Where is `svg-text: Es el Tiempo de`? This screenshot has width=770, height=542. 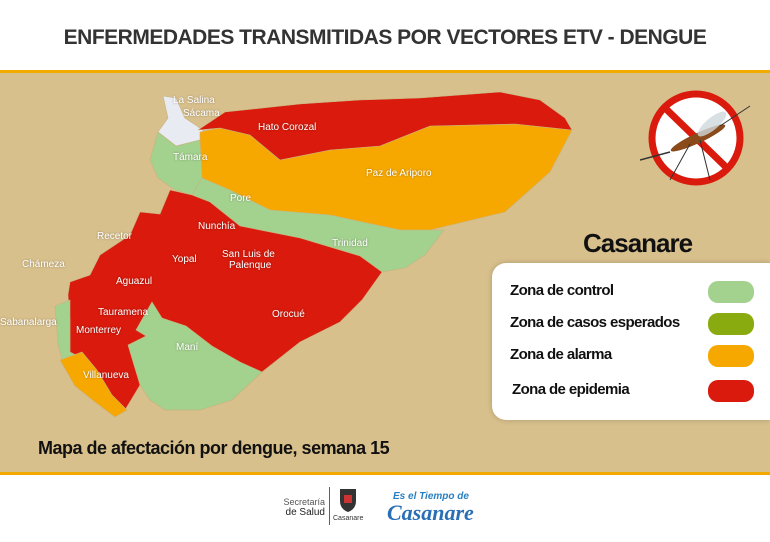
svg-text: Es el Tiempo de is located at coordinates (431, 496).